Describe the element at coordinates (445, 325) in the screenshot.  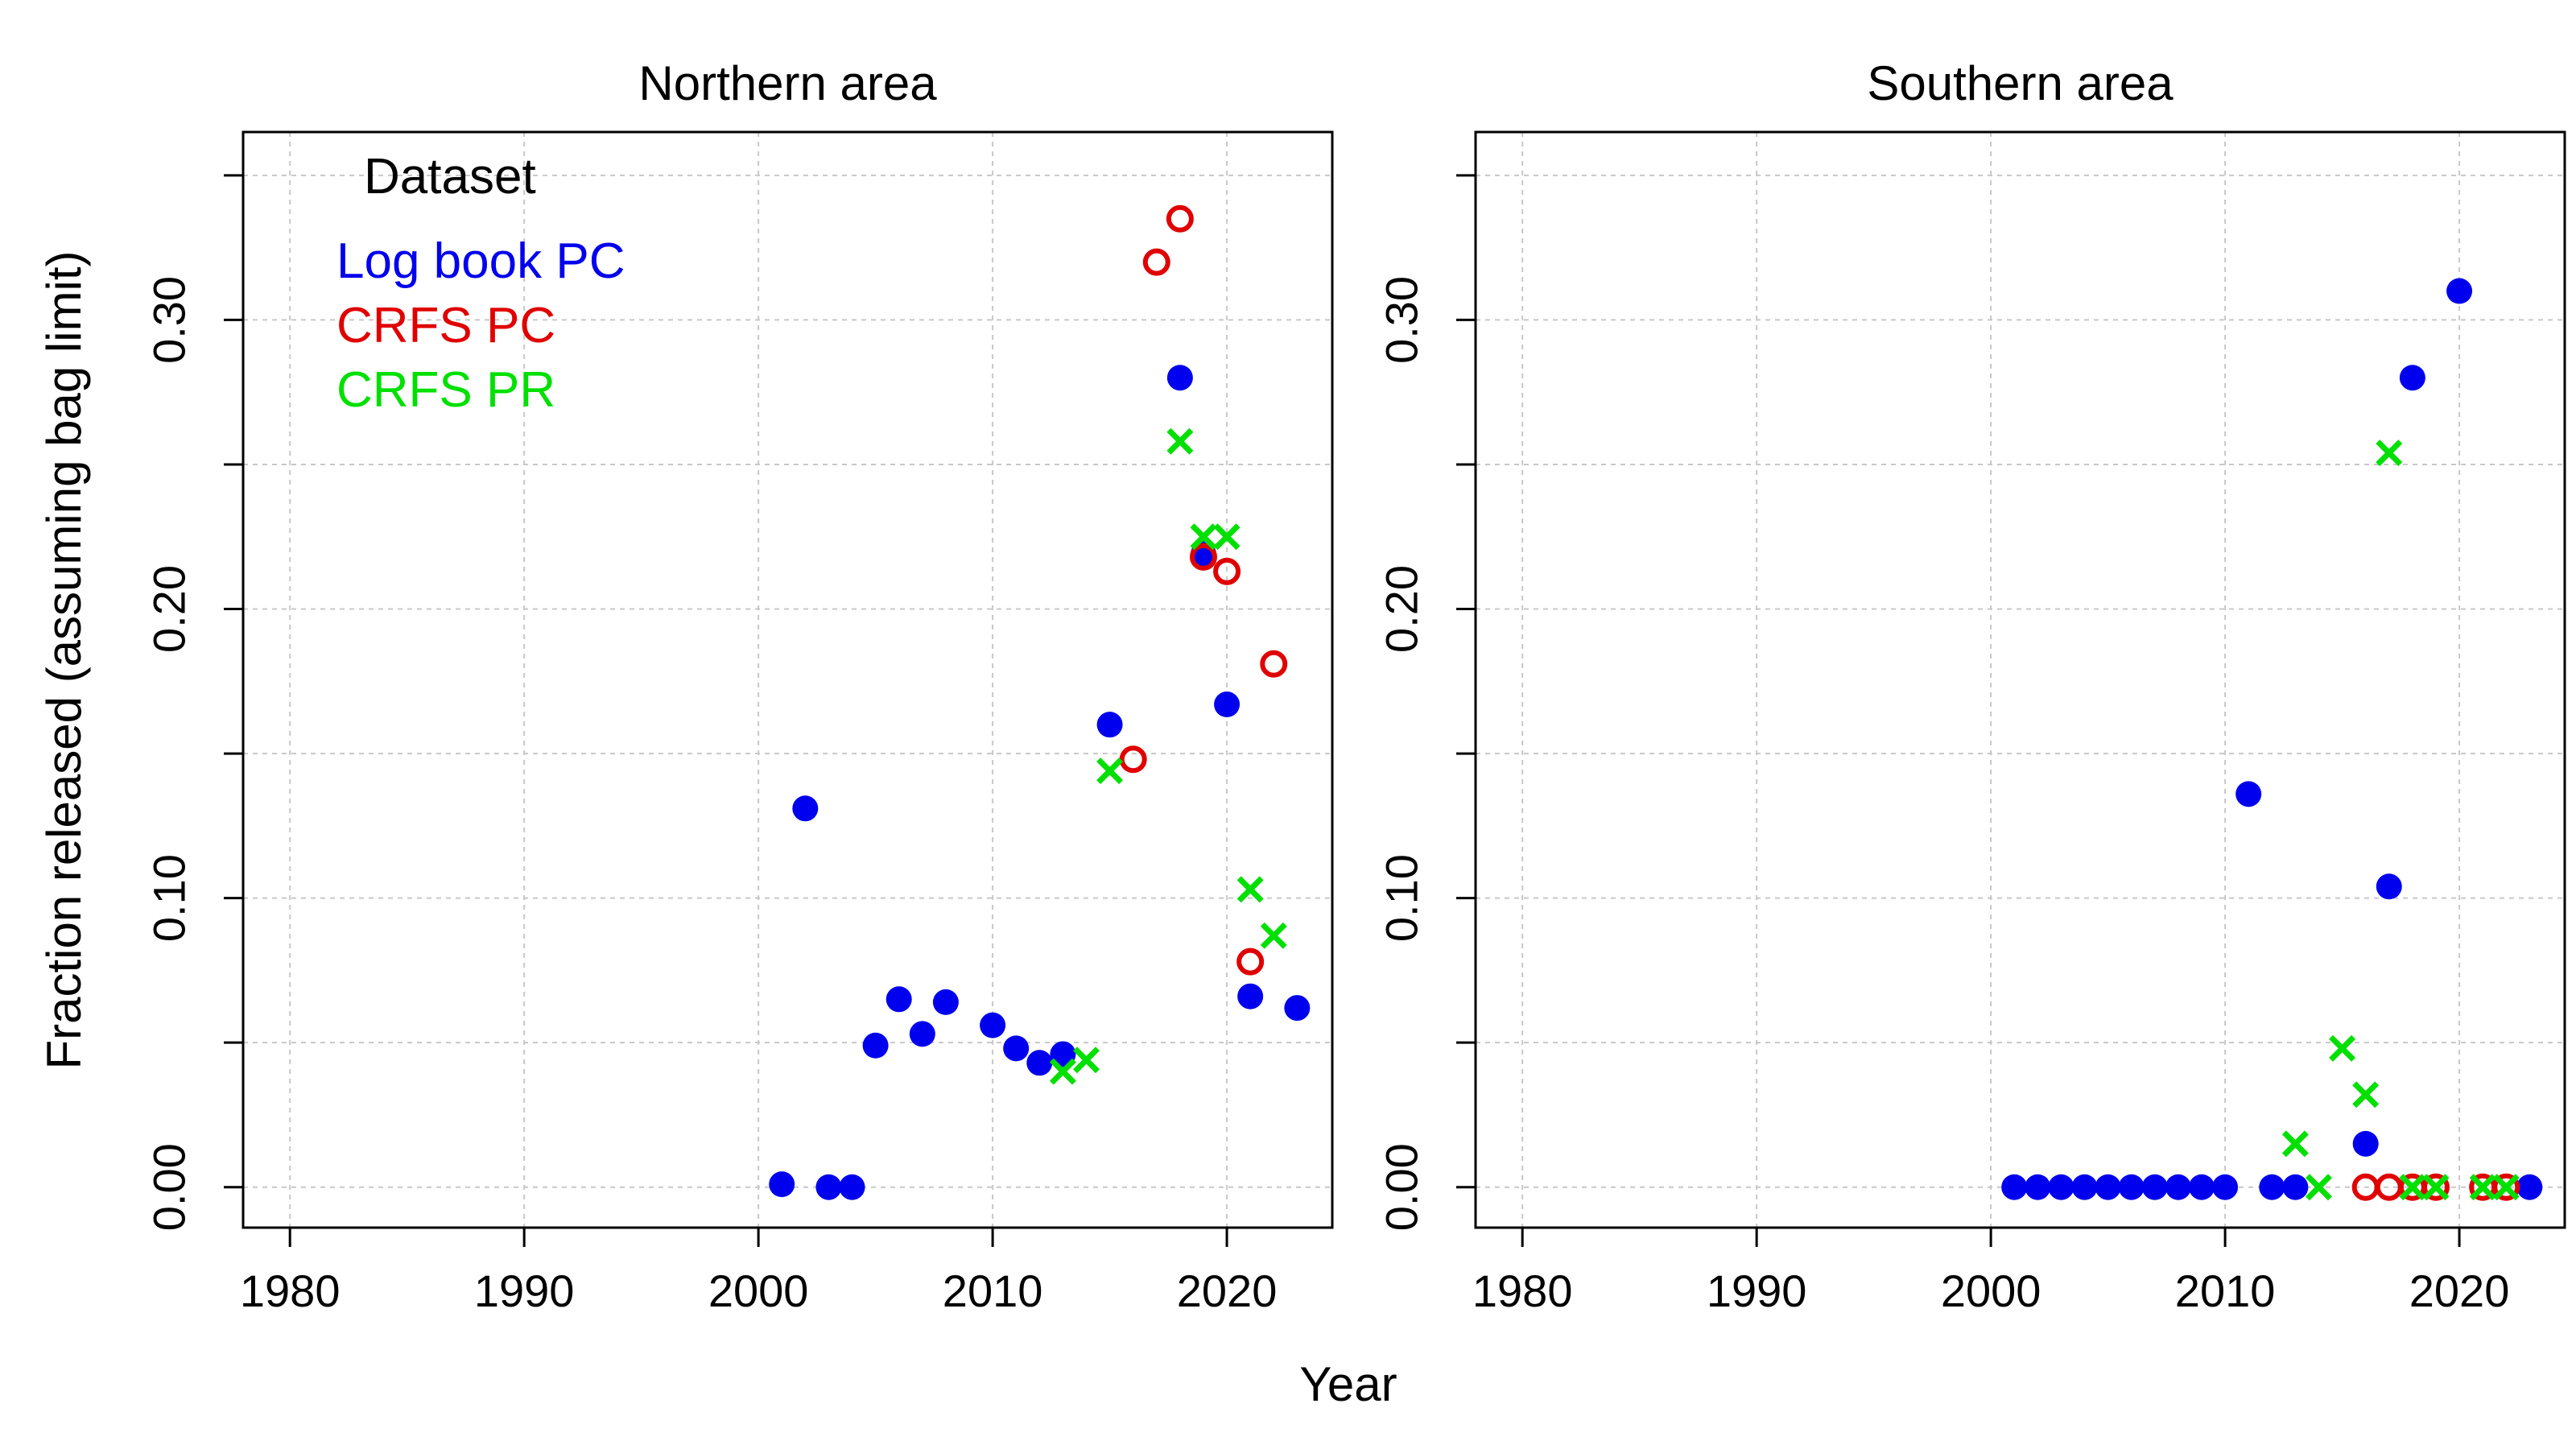
I see `legend-item-crfs-pc: CRFS PC` at that location.